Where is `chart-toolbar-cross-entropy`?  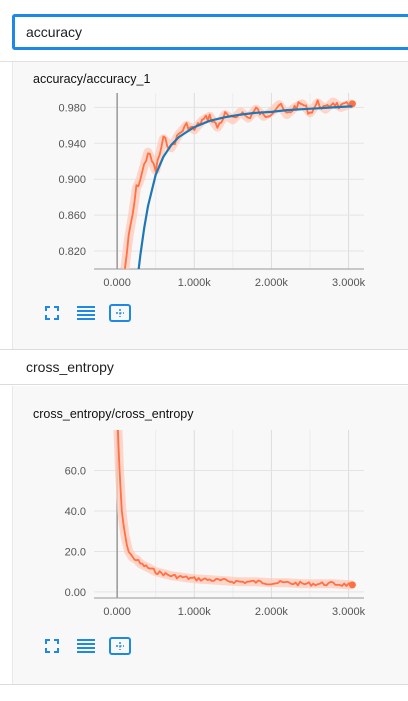 chart-toolbar-cross-entropy is located at coordinates (86, 646).